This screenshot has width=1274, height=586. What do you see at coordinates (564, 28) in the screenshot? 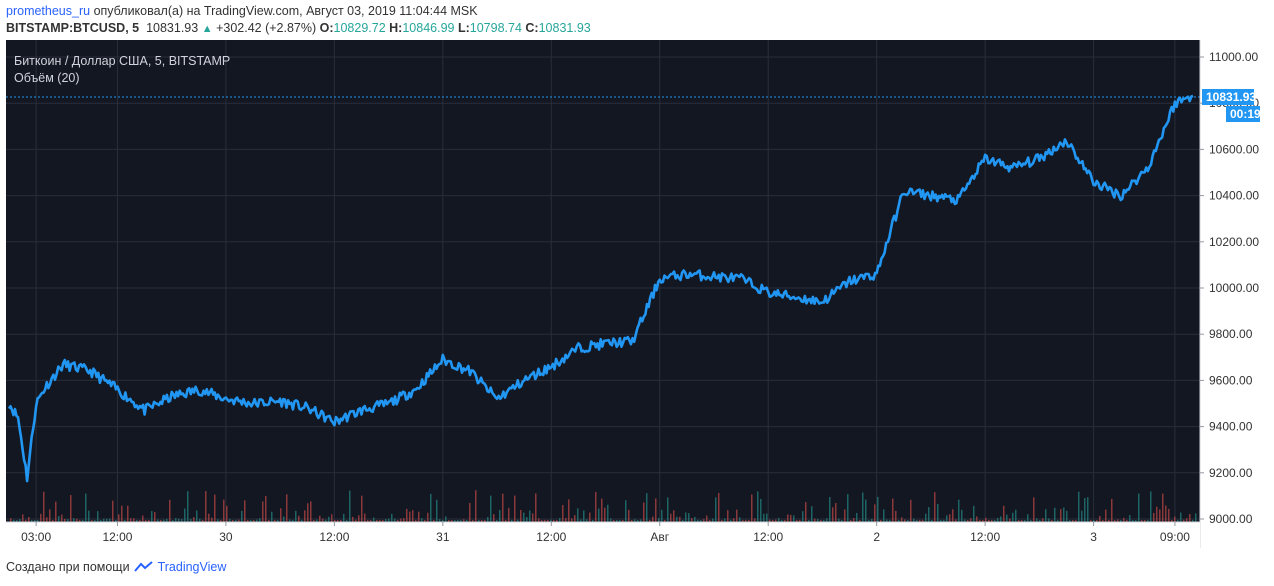
I see `close-value: 10831.93` at bounding box center [564, 28].